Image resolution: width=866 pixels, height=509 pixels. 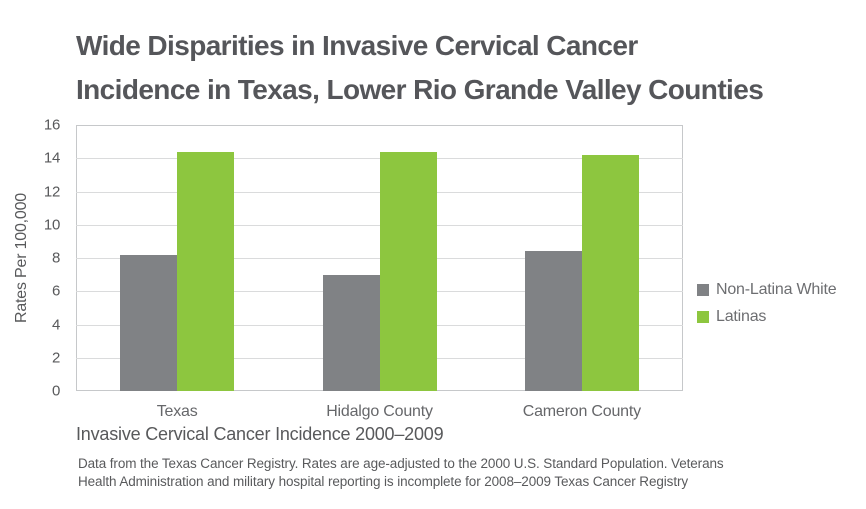 What do you see at coordinates (553, 321) in the screenshot?
I see `bar-non-latina-white-cameron-county` at bounding box center [553, 321].